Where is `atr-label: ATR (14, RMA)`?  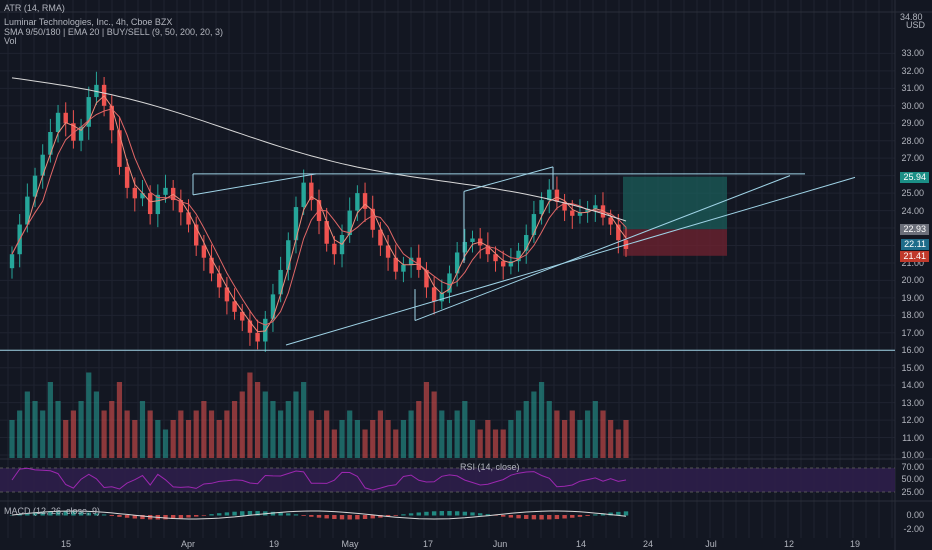
atr-label: ATR (14, RMA) is located at coordinates (34, 8).